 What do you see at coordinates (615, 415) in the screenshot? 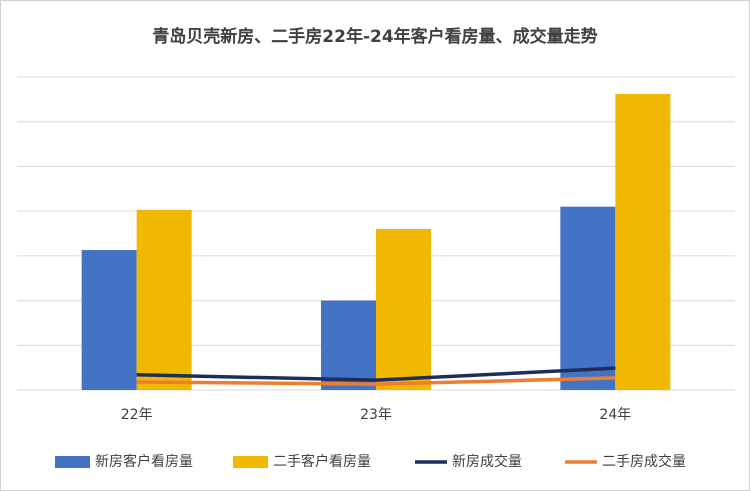
I see `x-tick-label: 24年` at bounding box center [615, 415].